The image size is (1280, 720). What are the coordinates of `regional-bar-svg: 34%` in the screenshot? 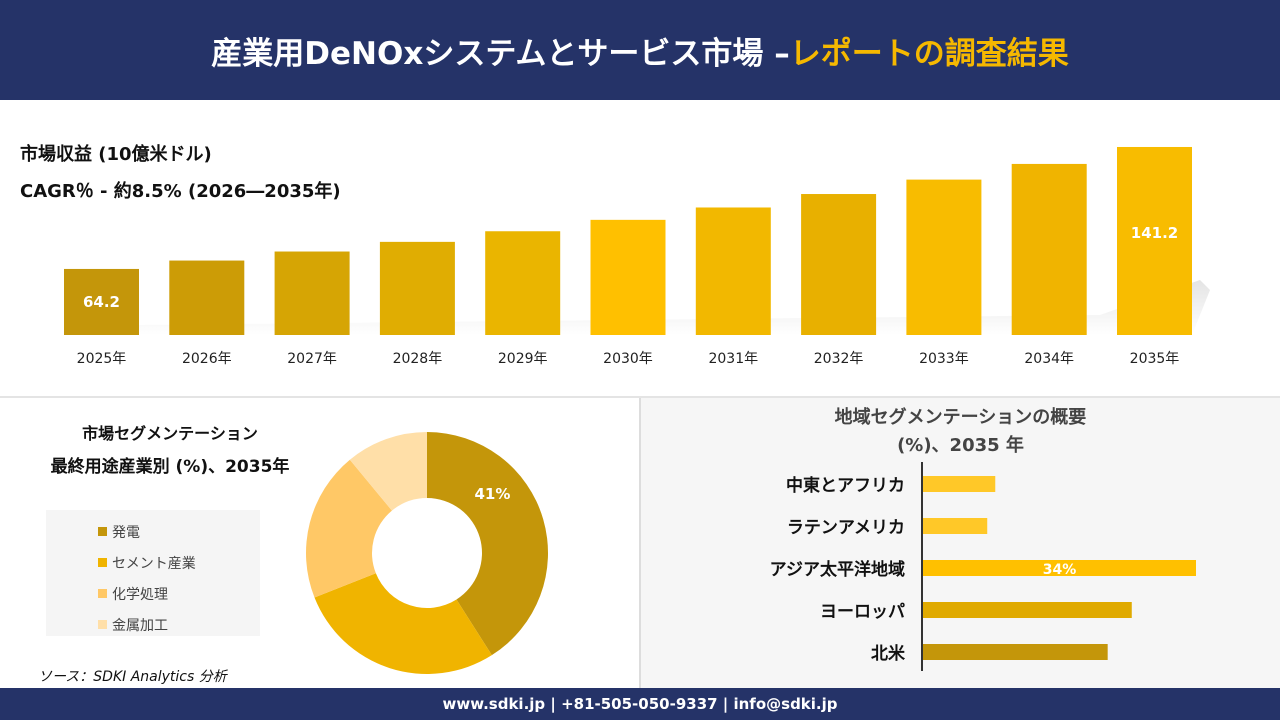 It's located at (1058, 566).